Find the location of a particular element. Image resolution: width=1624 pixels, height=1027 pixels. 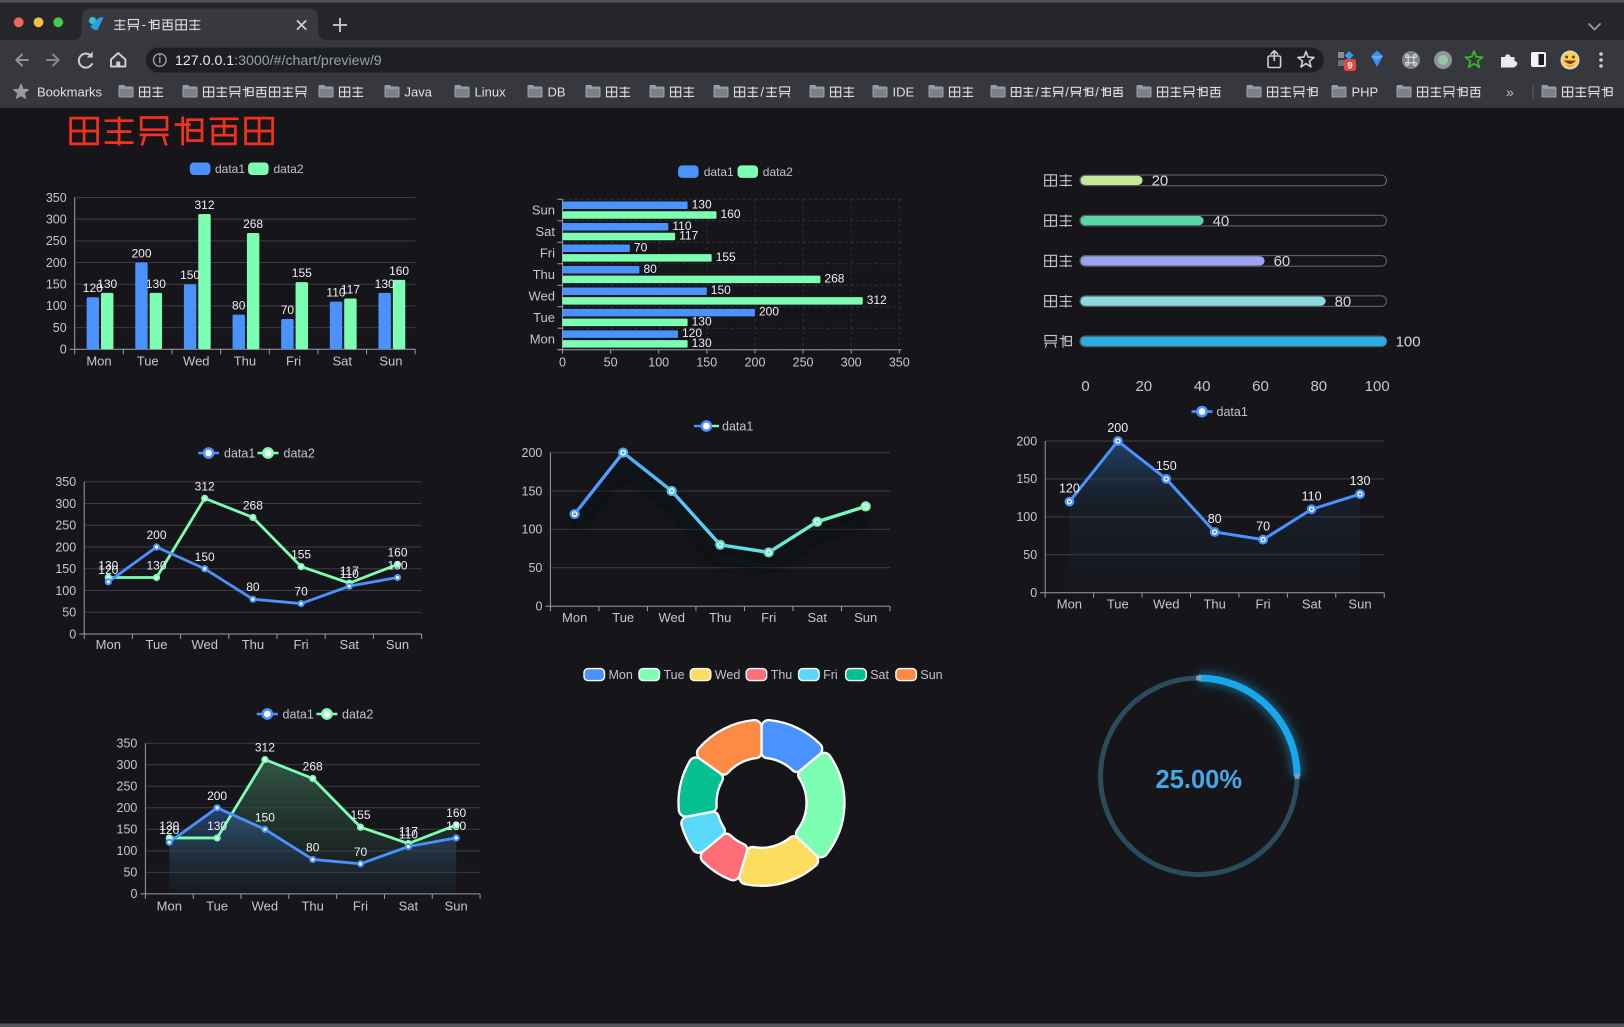

svg-text:127.0.0.1:3000/#/chart/preview: 127.0.0.1:3000/#/chart/preview/9 is located at coordinates (278, 61).